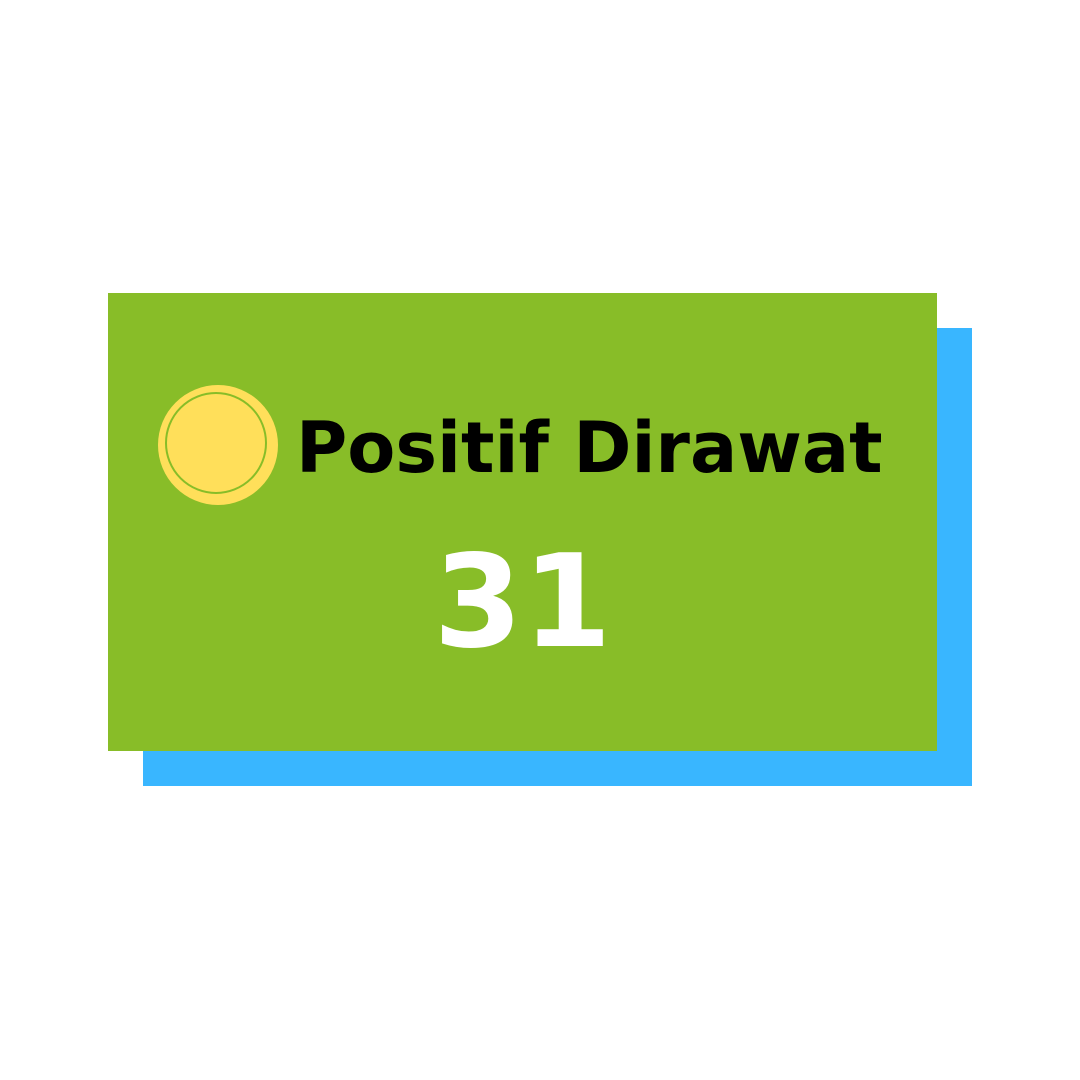 The height and width of the screenshot is (1080, 1080). Describe the element at coordinates (589, 448) in the screenshot. I see `stat-label: Positif Dirawat` at that location.